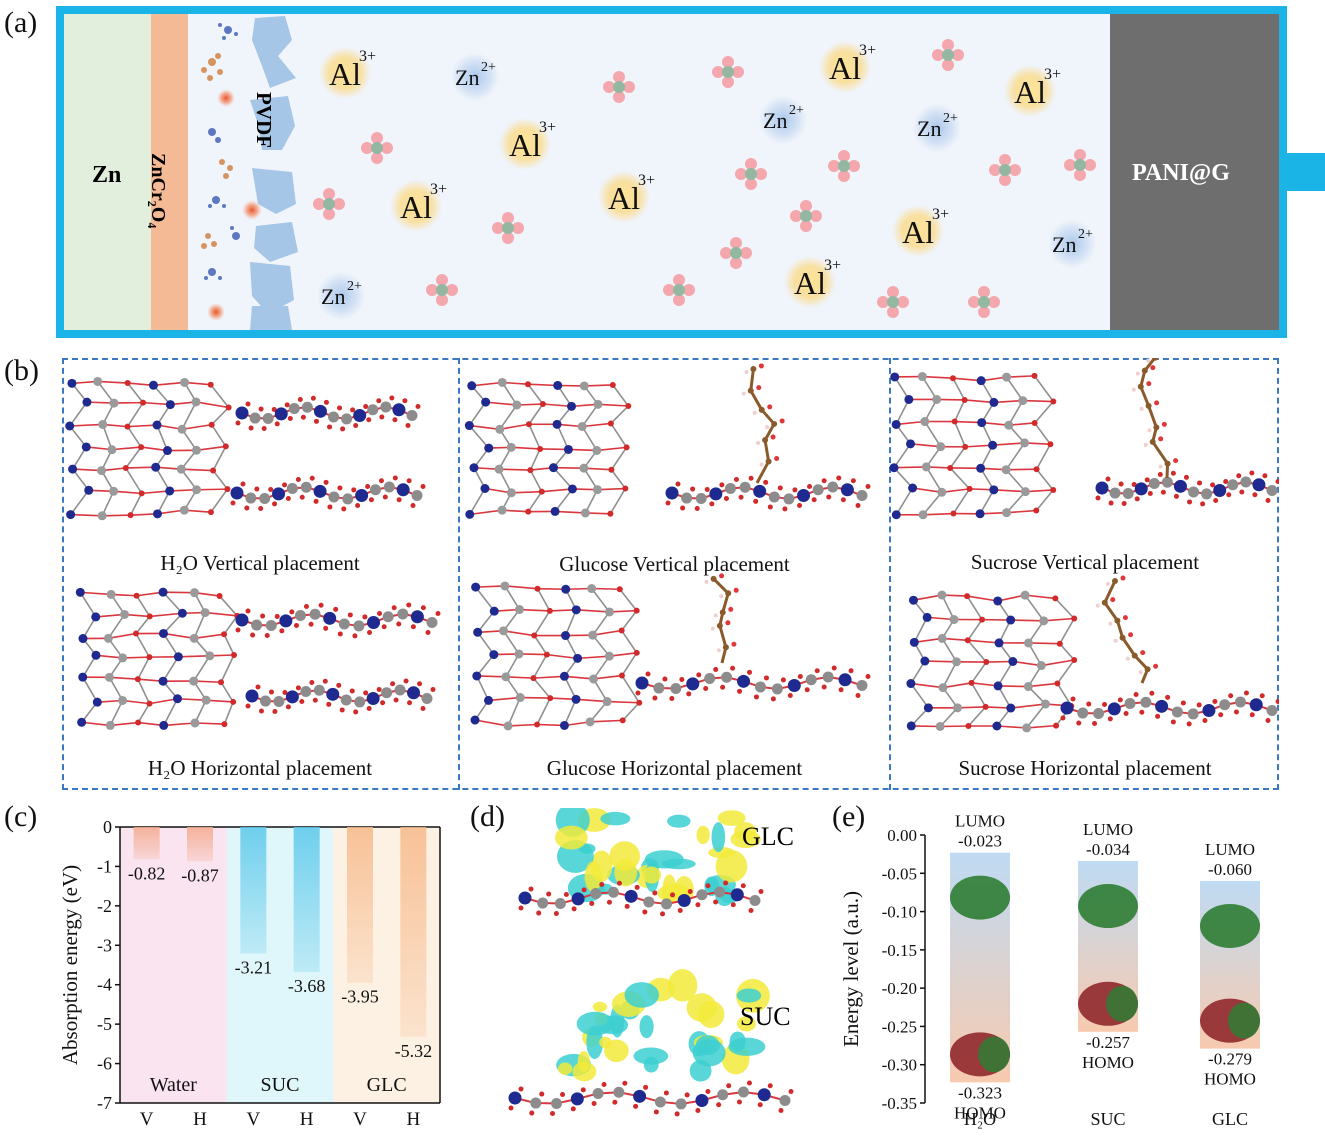  I want to click on charge-density-structures, so click(651, 962).